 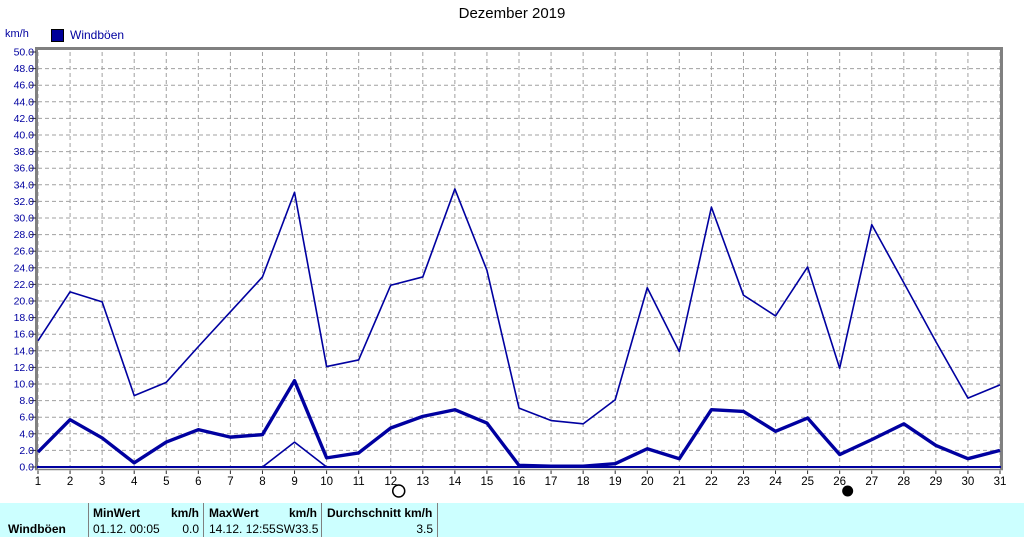 I want to click on x-tick-label: 5, so click(x=166, y=482).